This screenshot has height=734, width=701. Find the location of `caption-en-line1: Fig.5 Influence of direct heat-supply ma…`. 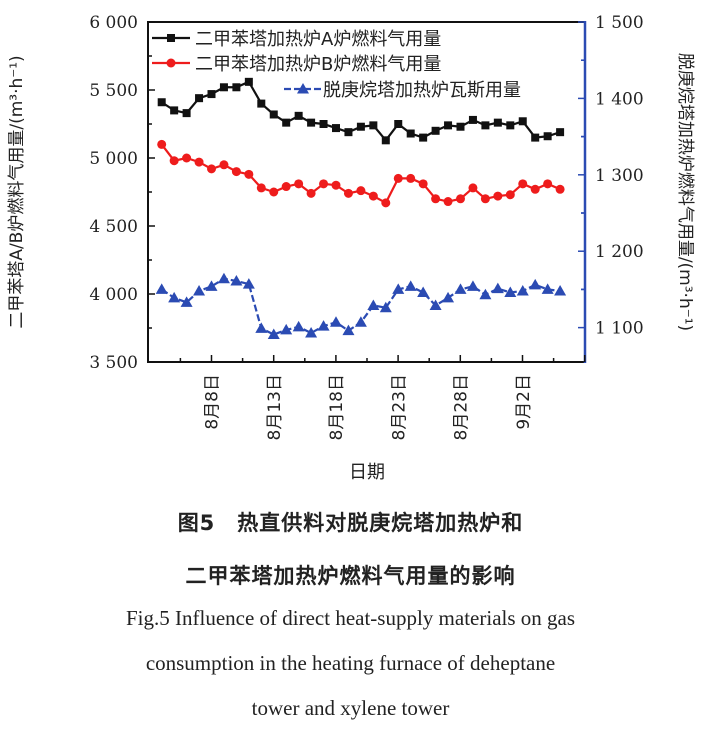

caption-en-line1: Fig.5 Influence of direct heat-supply ma… is located at coordinates (350, 618).